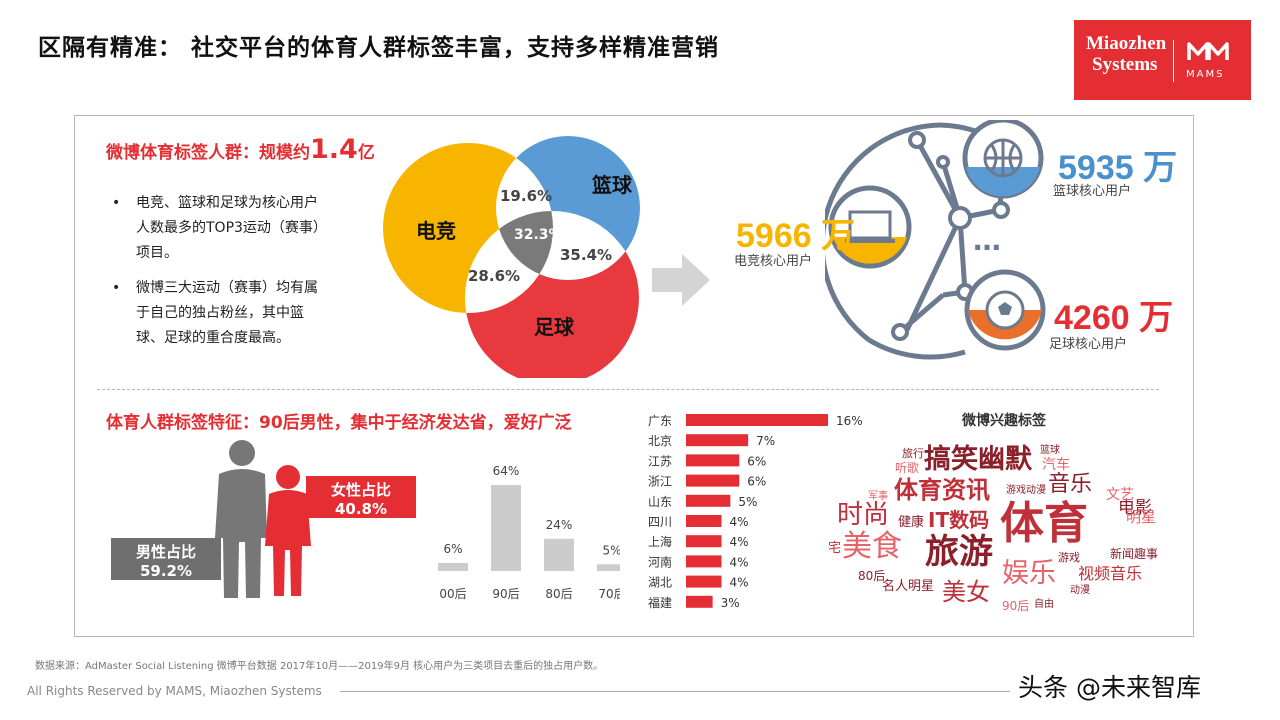 The image size is (1280, 720). Describe the element at coordinates (1125, 64) in the screenshot. I see `logo-line2: Systems` at that location.